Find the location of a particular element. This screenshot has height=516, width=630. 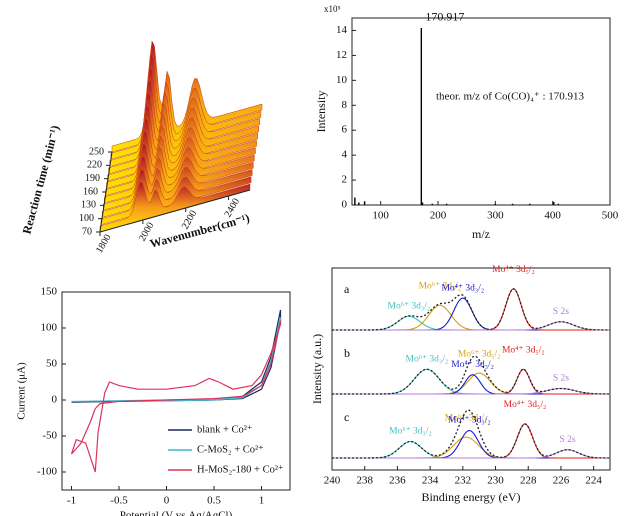

x-tick-label: 400 is located at coordinates (552, 216).